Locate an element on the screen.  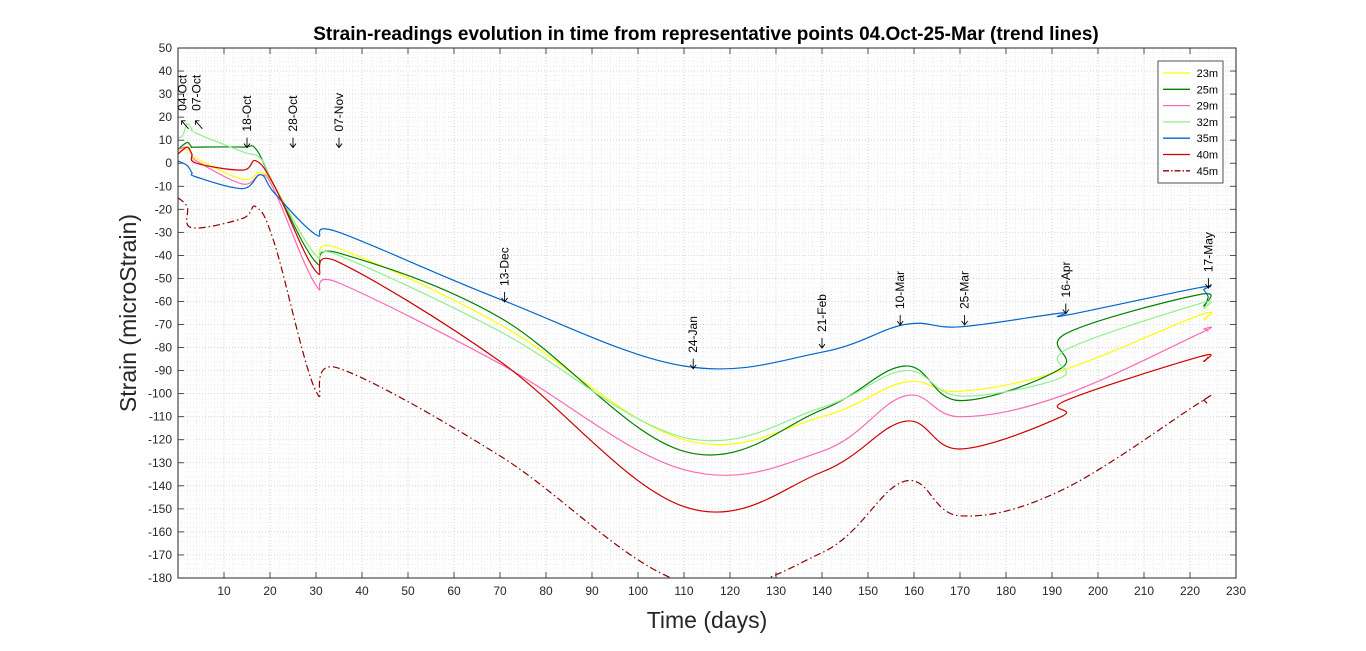
annotation-16-Apr: 16-Apr is located at coordinates (1066, 288).